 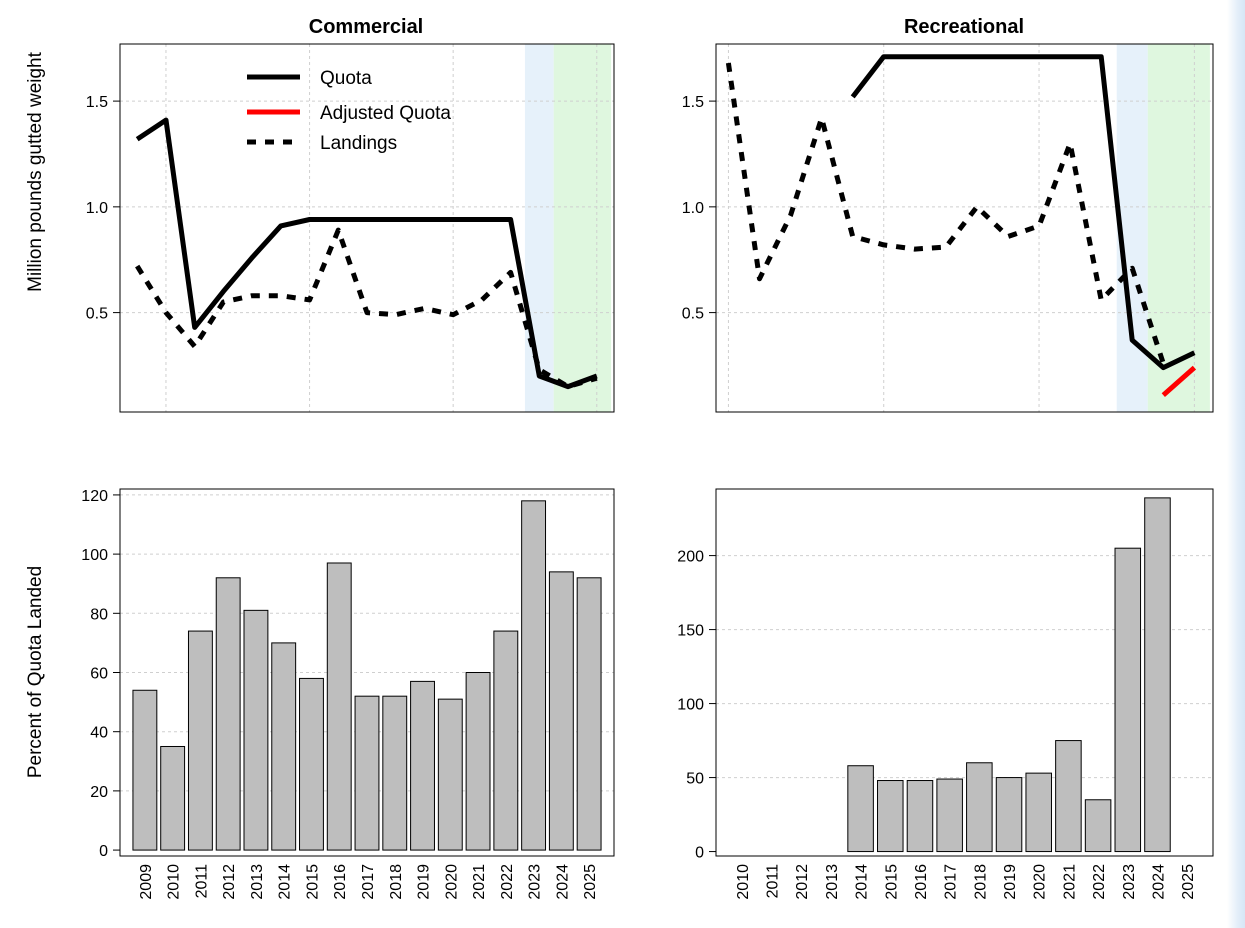 I want to click on y-tick-label: 120, so click(x=94, y=496).